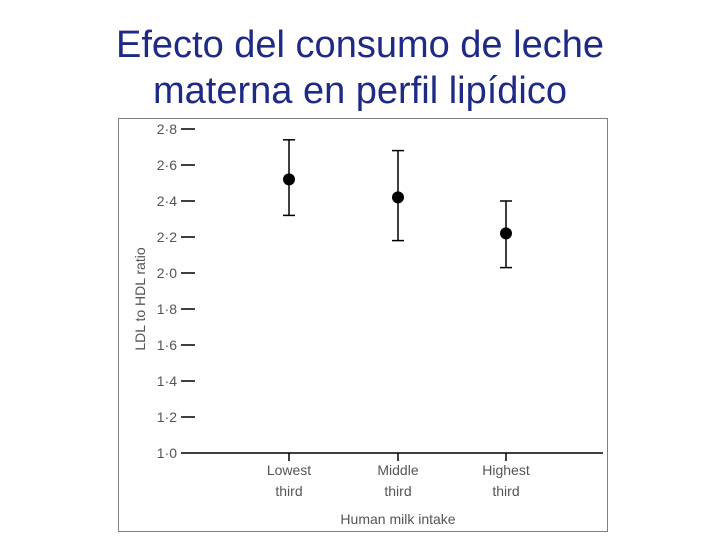 The height and width of the screenshot is (540, 720). Describe the element at coordinates (397, 519) in the screenshot. I see `x-axis-label: Human milk intake` at that location.